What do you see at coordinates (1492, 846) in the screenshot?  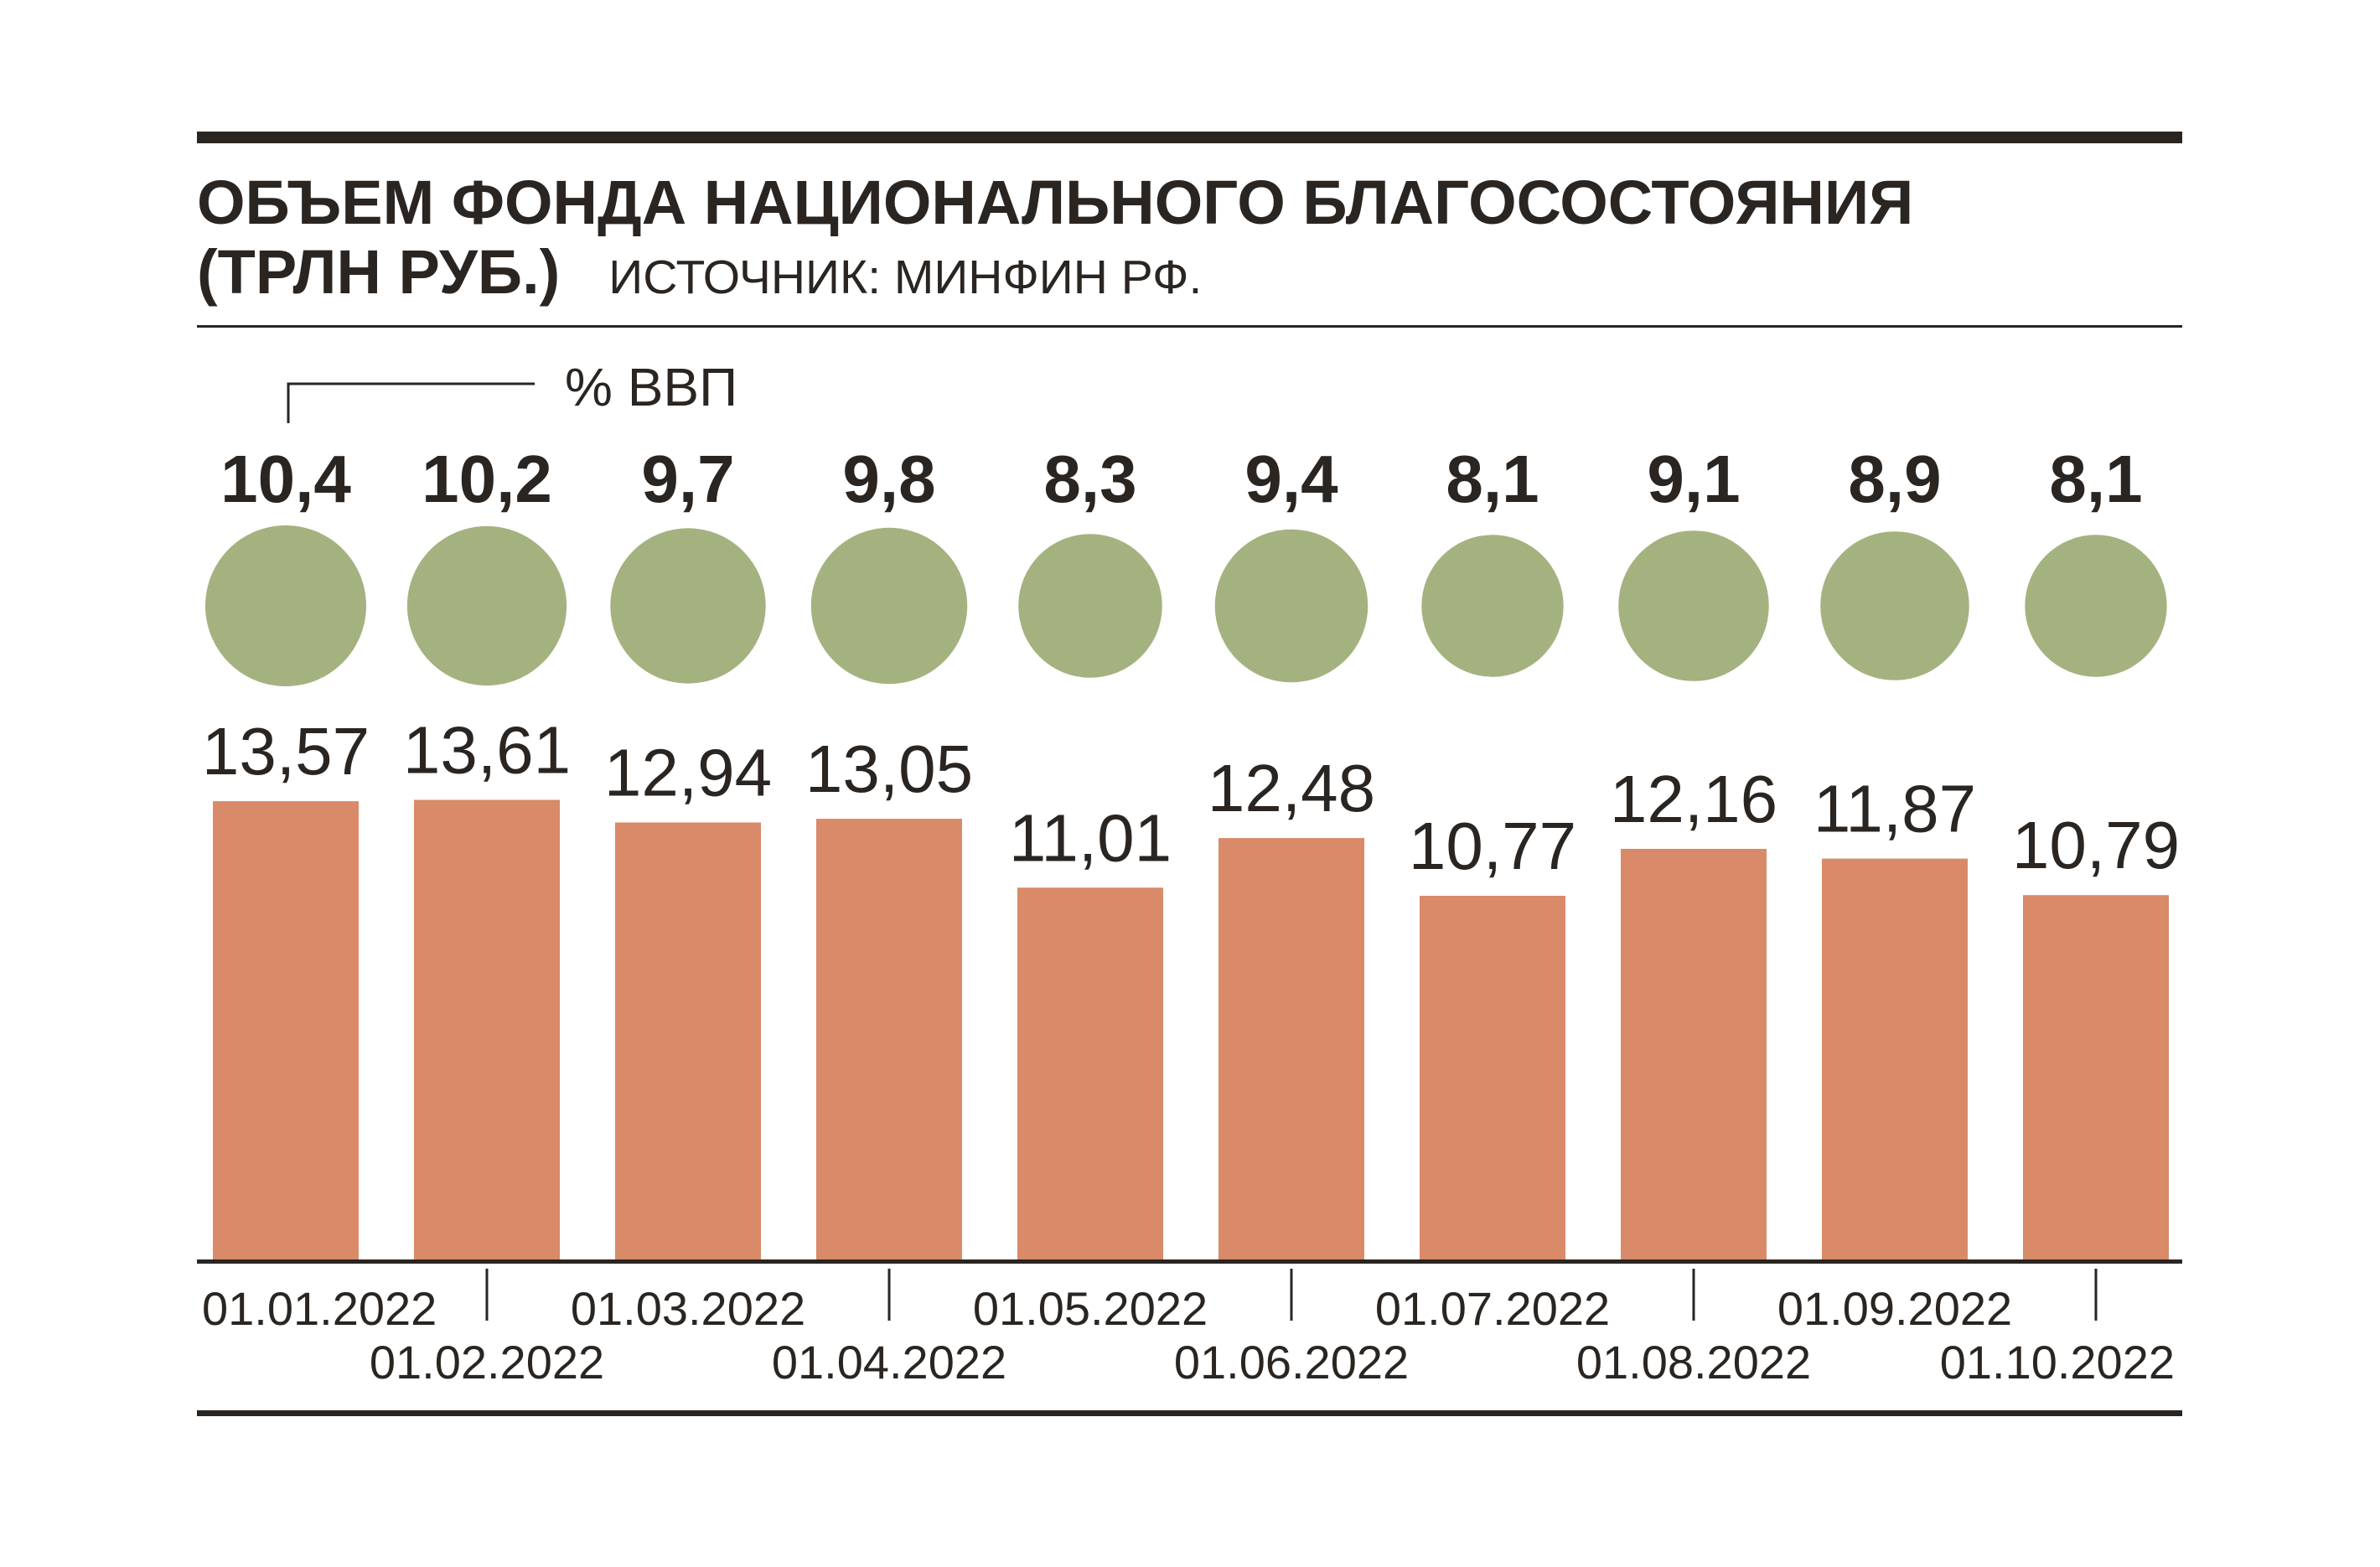 I see `bar-value-label: 10,77` at bounding box center [1492, 846].